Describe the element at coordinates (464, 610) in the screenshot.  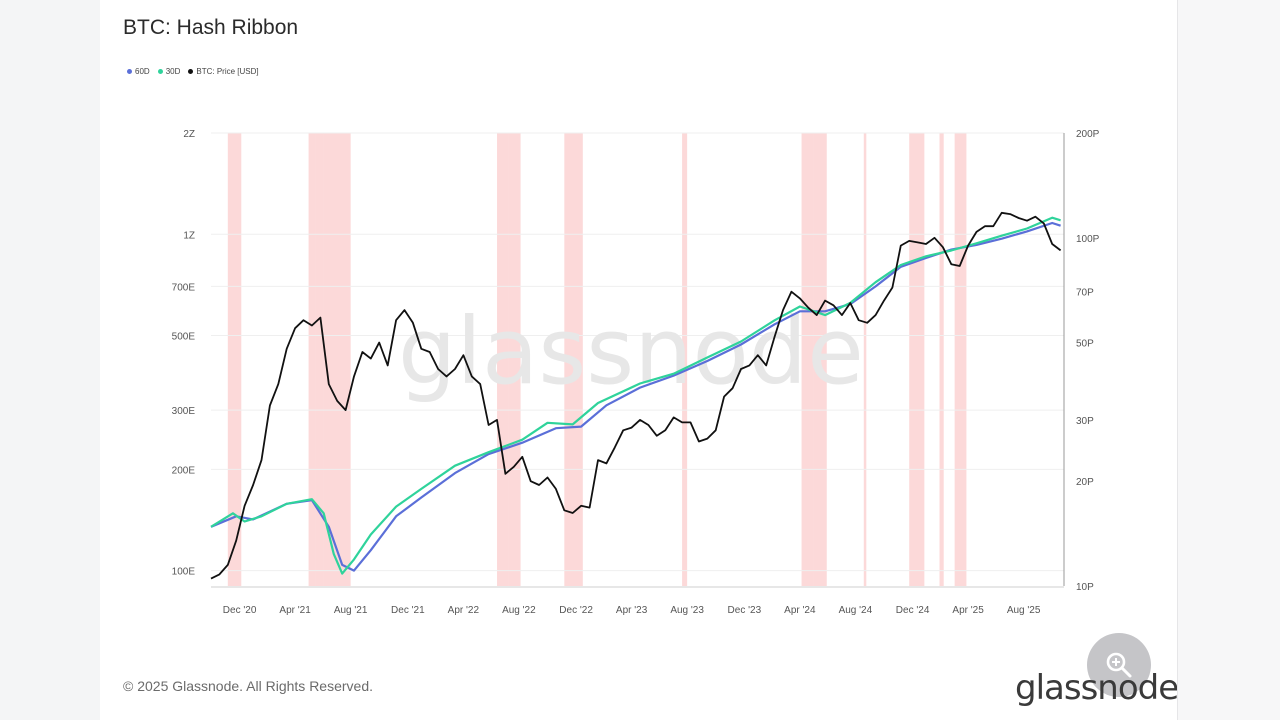
I see `x-axis-tick-label: Apr '22` at that location.